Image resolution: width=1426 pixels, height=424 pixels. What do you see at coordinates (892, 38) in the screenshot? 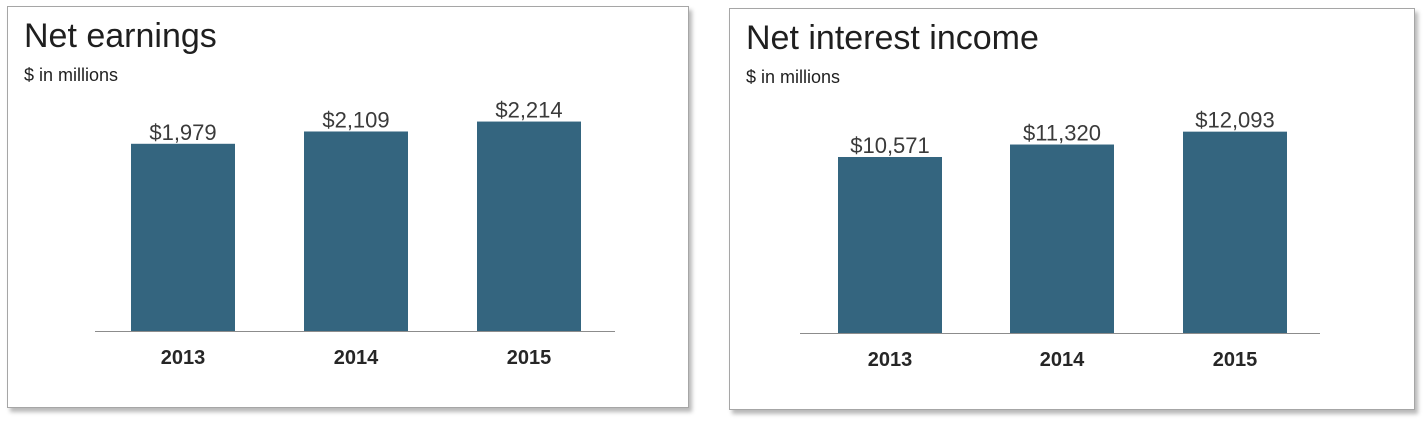
I see `chart-title: Net interest income` at bounding box center [892, 38].